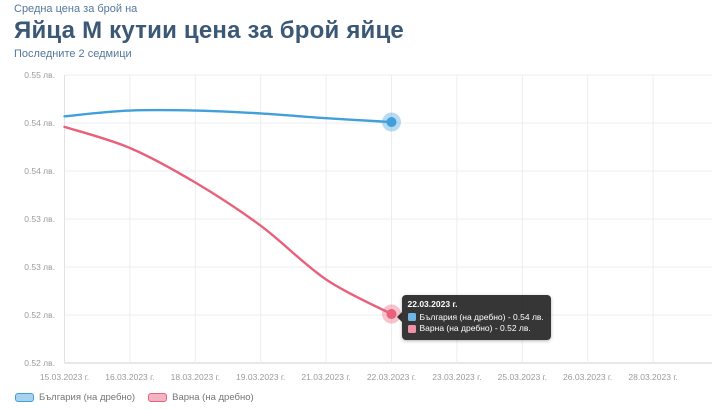 Image resolution: width=728 pixels, height=409 pixels. I want to click on x-axis-tick-label: 19.03.2023 г., so click(260, 377).